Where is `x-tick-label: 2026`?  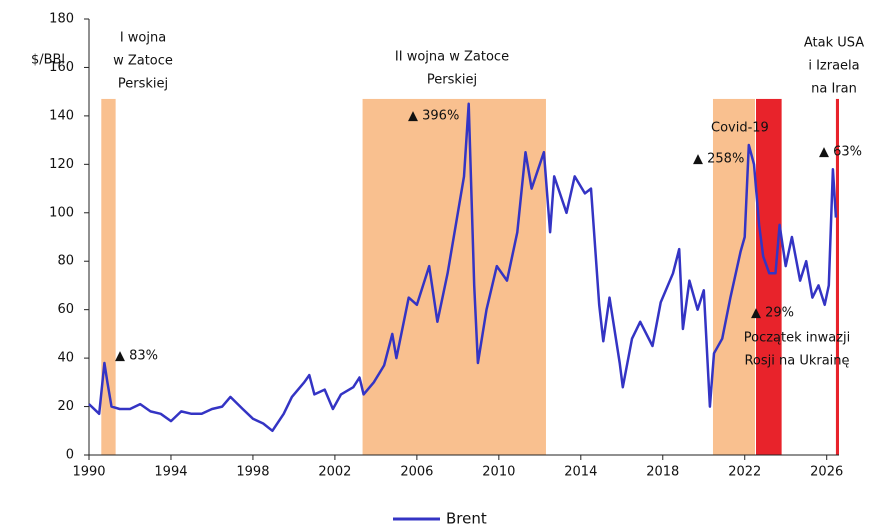 x-tick-label: 2026 is located at coordinates (826, 472).